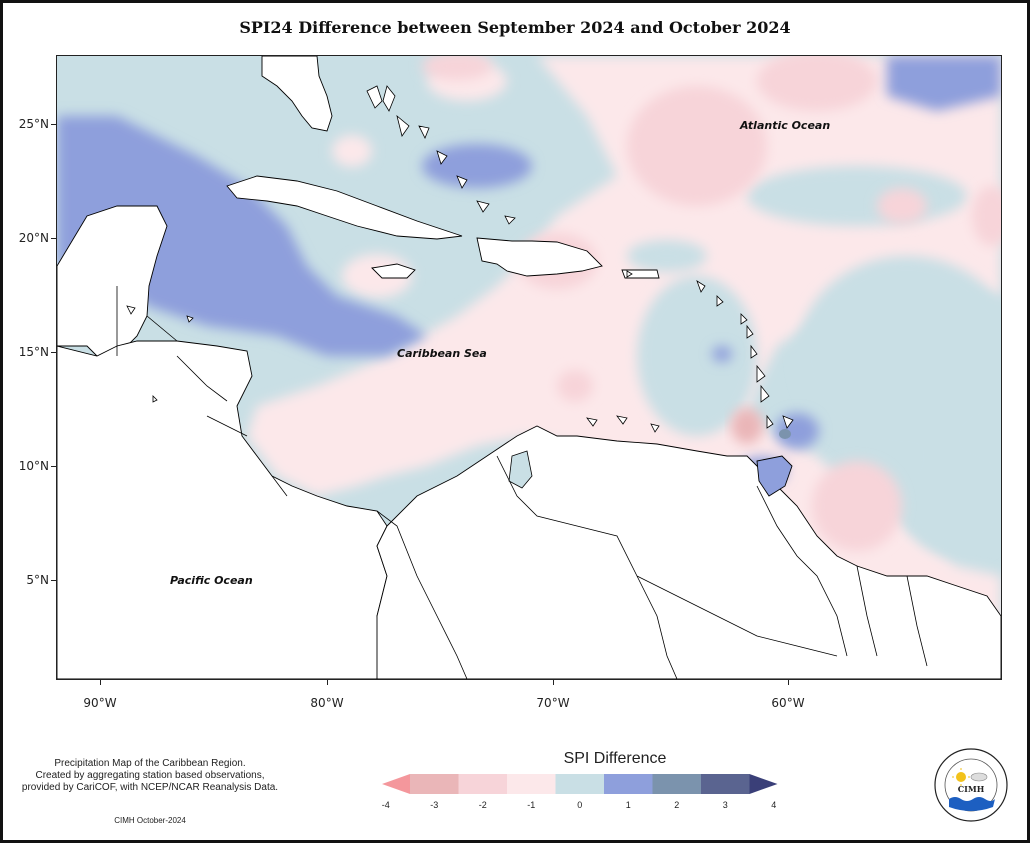  Describe the element at coordinates (539, 257) in the screenshot. I see `hispaniola` at that location.